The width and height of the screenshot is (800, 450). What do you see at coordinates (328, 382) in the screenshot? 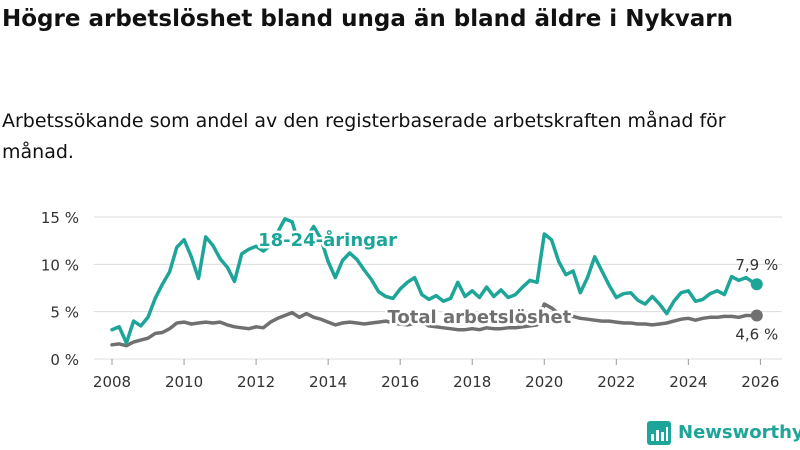
I see `x-tick-label: 2014` at bounding box center [328, 382].